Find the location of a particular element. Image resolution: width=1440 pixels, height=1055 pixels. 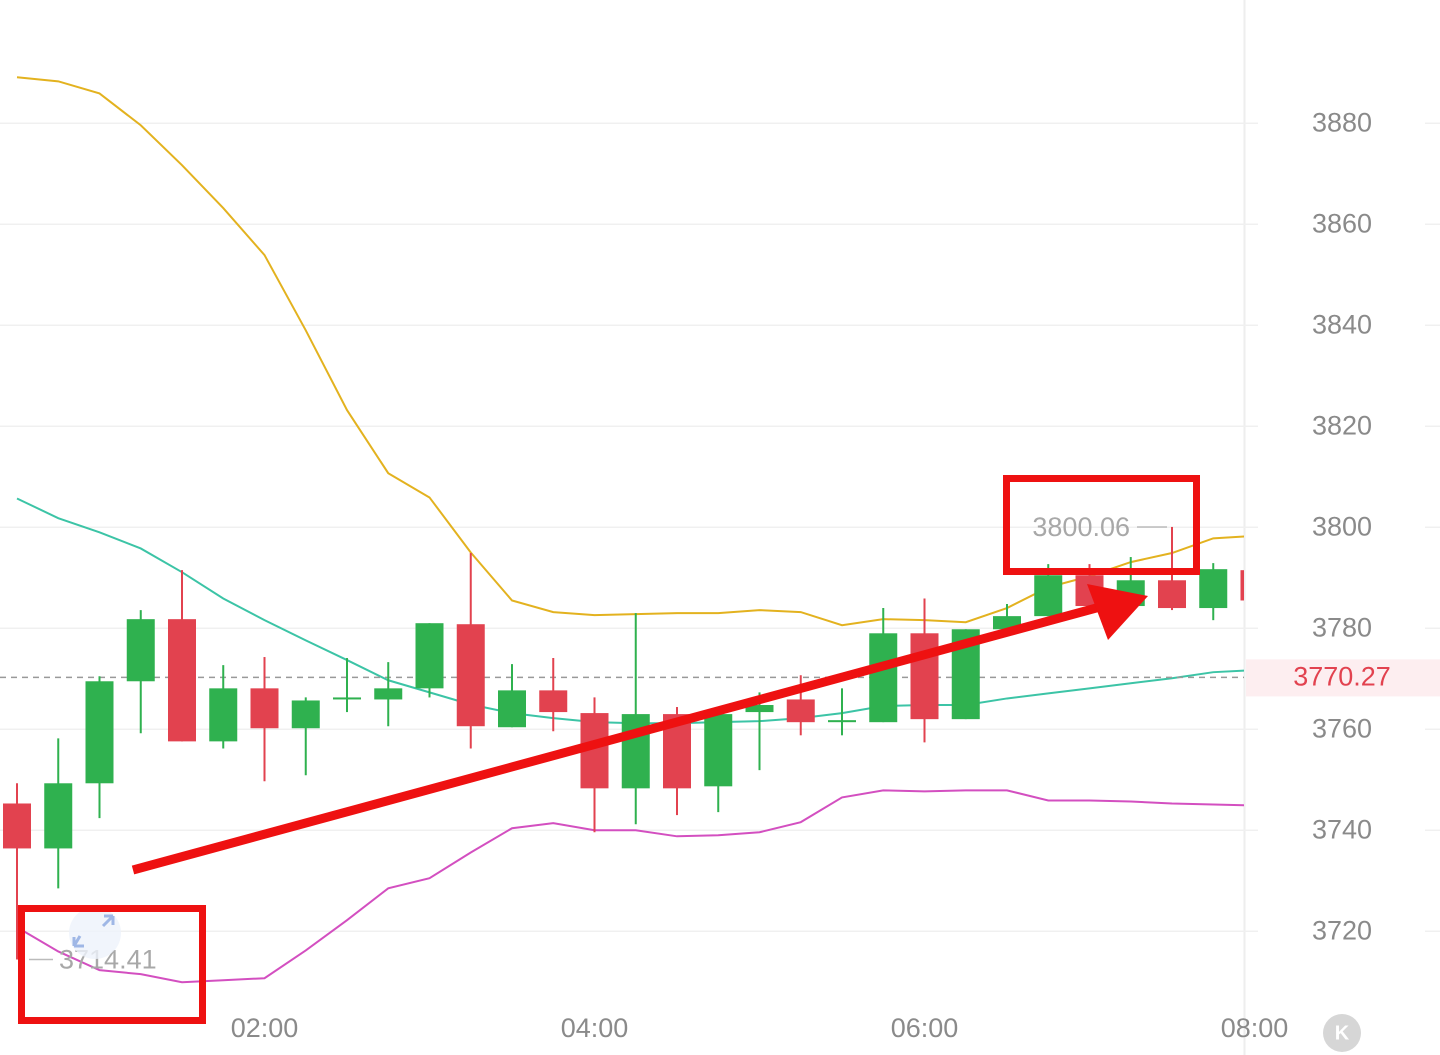

zoom-icon is located at coordinates (95, 933).